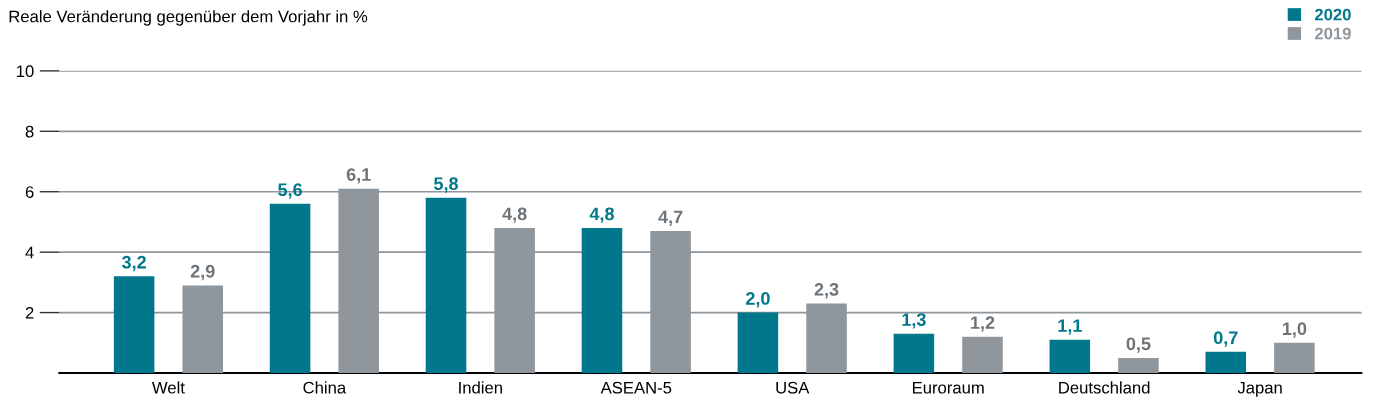 This screenshot has height=405, width=1378. What do you see at coordinates (325, 387) in the screenshot?
I see `x-tick-label: China` at bounding box center [325, 387].